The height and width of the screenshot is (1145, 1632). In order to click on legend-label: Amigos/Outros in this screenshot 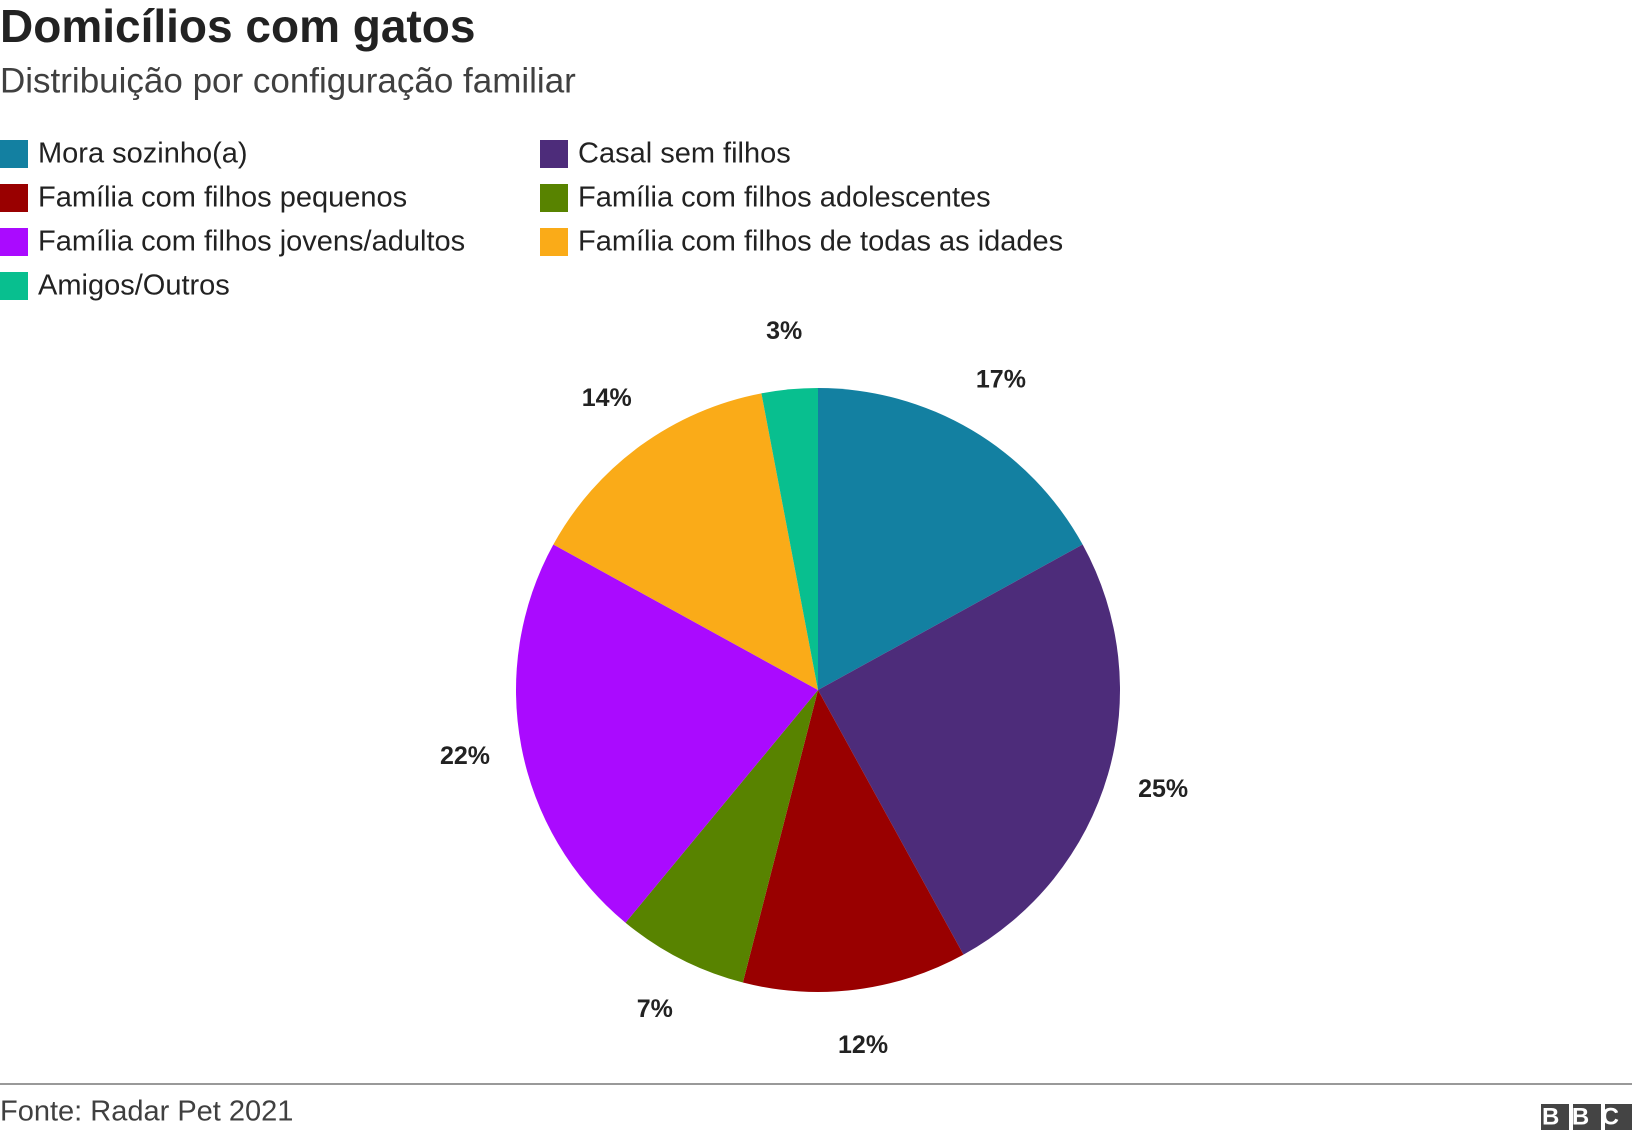, I will do `click(134, 286)`.